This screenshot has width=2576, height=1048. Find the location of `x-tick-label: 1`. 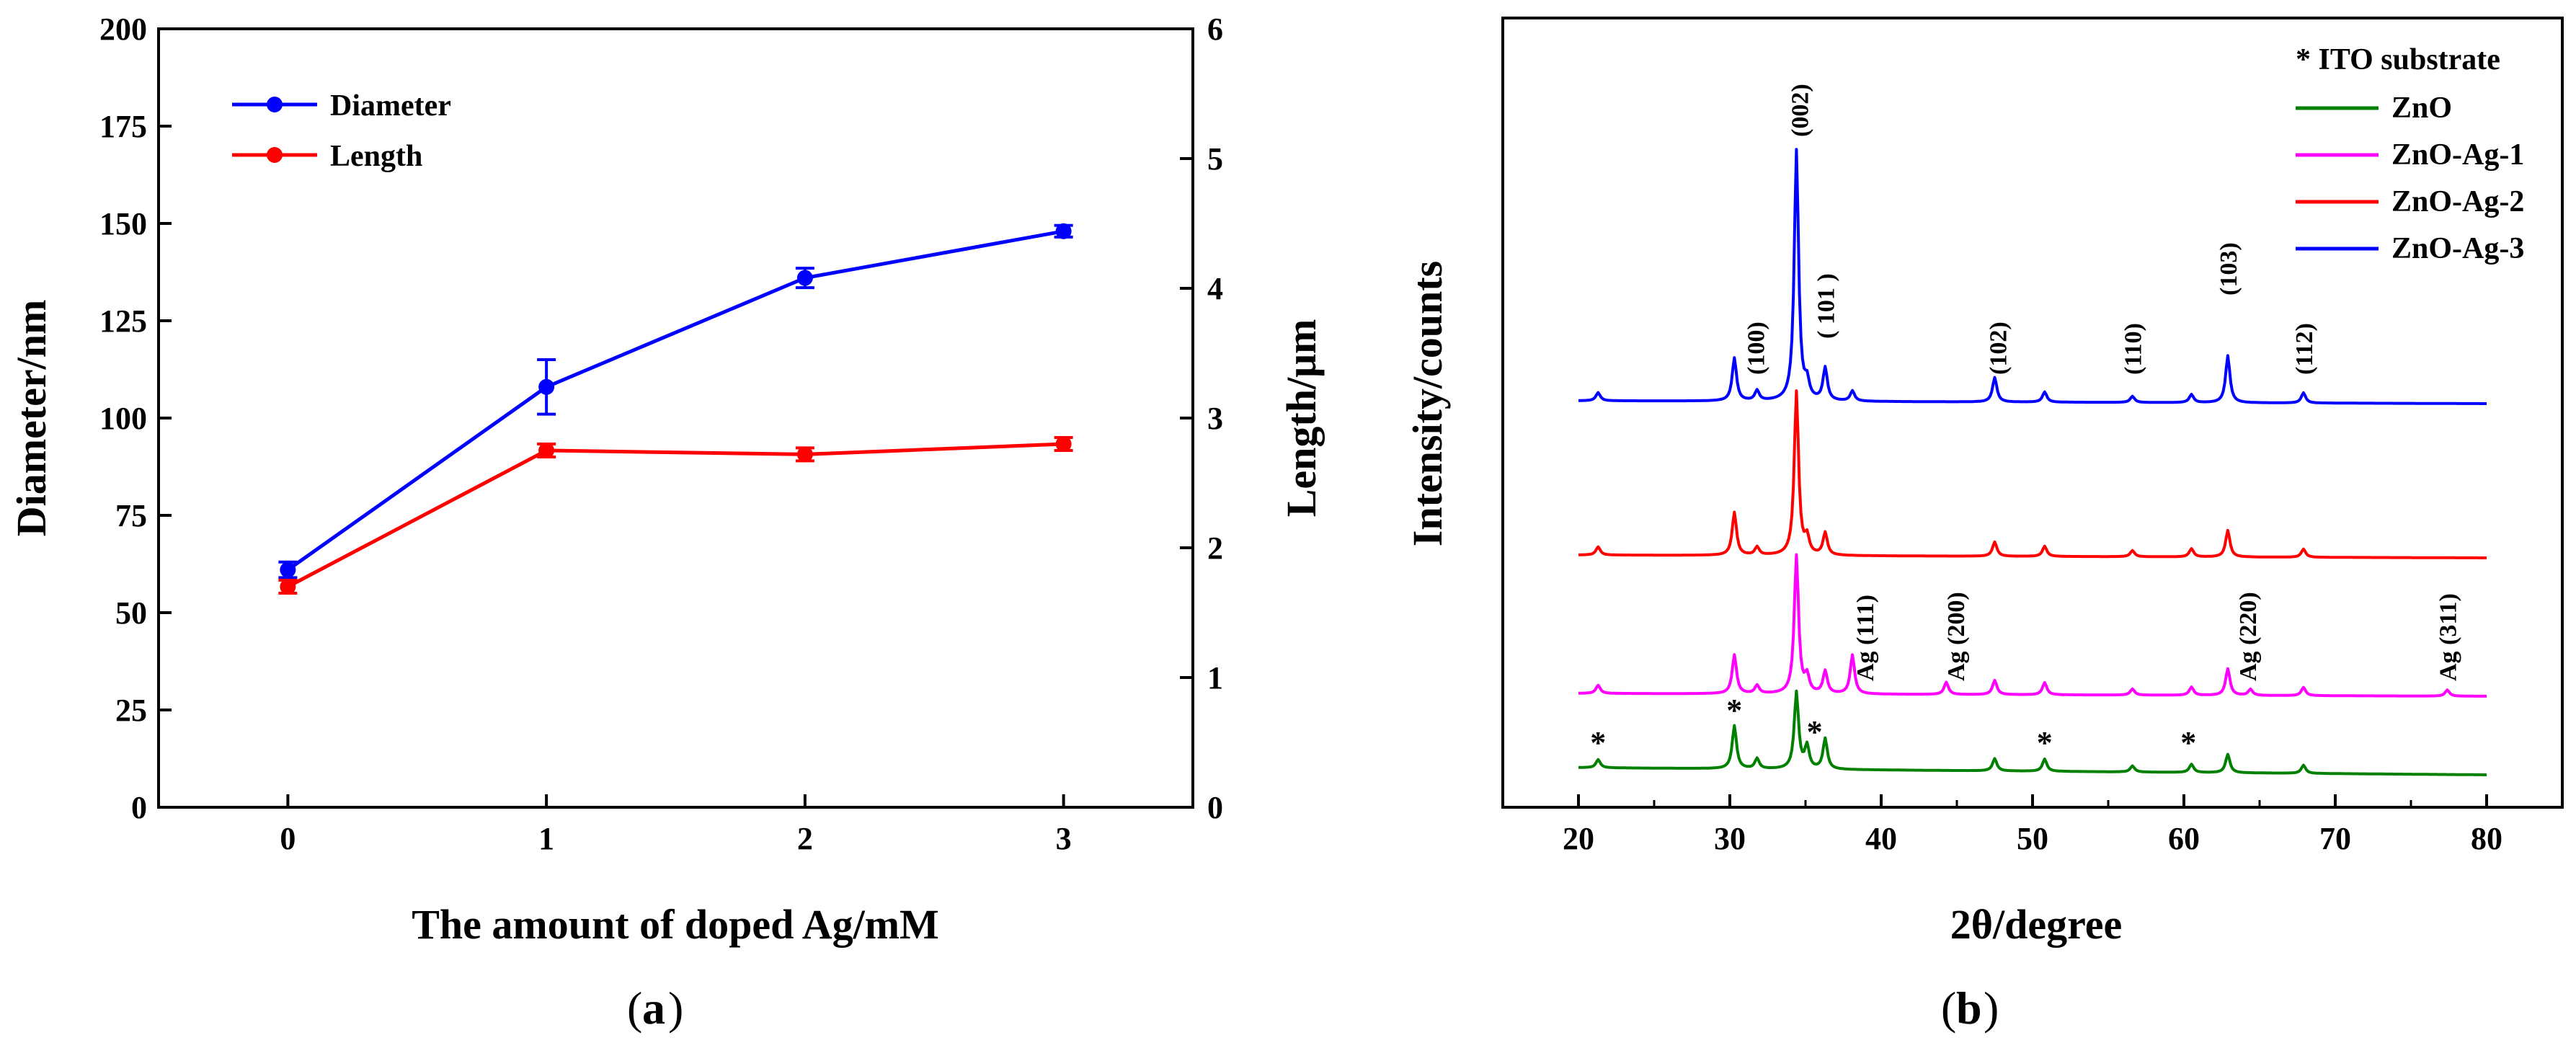

x-tick-label: 1 is located at coordinates (546, 838).